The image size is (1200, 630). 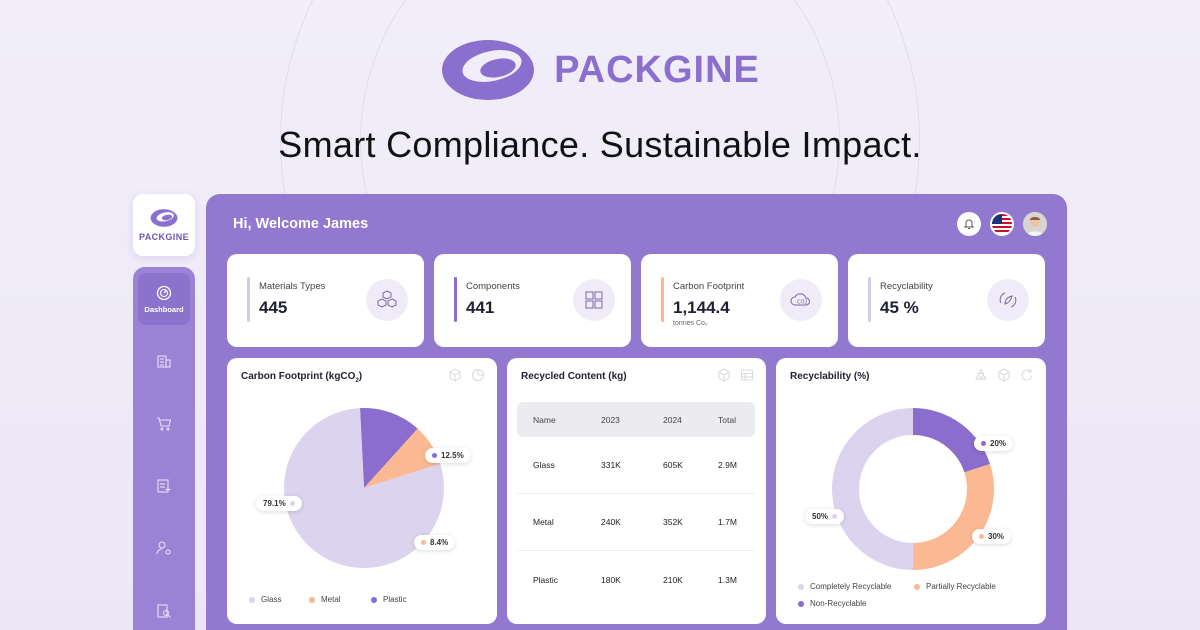 I want to click on table-row: Metal 240K 352K 1.7M, so click(x=636, y=522).